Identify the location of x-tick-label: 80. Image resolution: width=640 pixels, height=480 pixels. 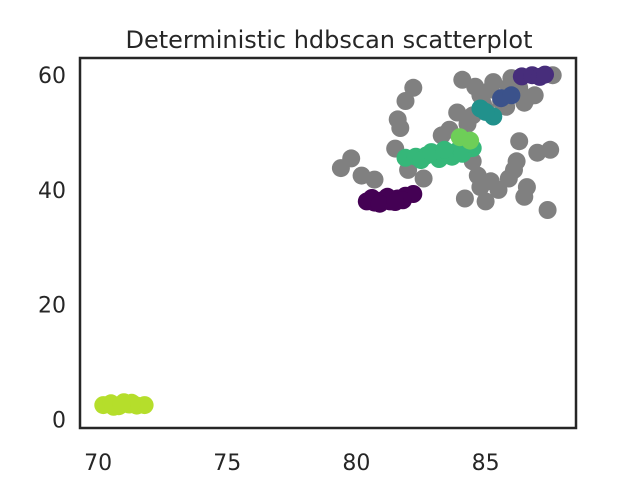
(356, 463).